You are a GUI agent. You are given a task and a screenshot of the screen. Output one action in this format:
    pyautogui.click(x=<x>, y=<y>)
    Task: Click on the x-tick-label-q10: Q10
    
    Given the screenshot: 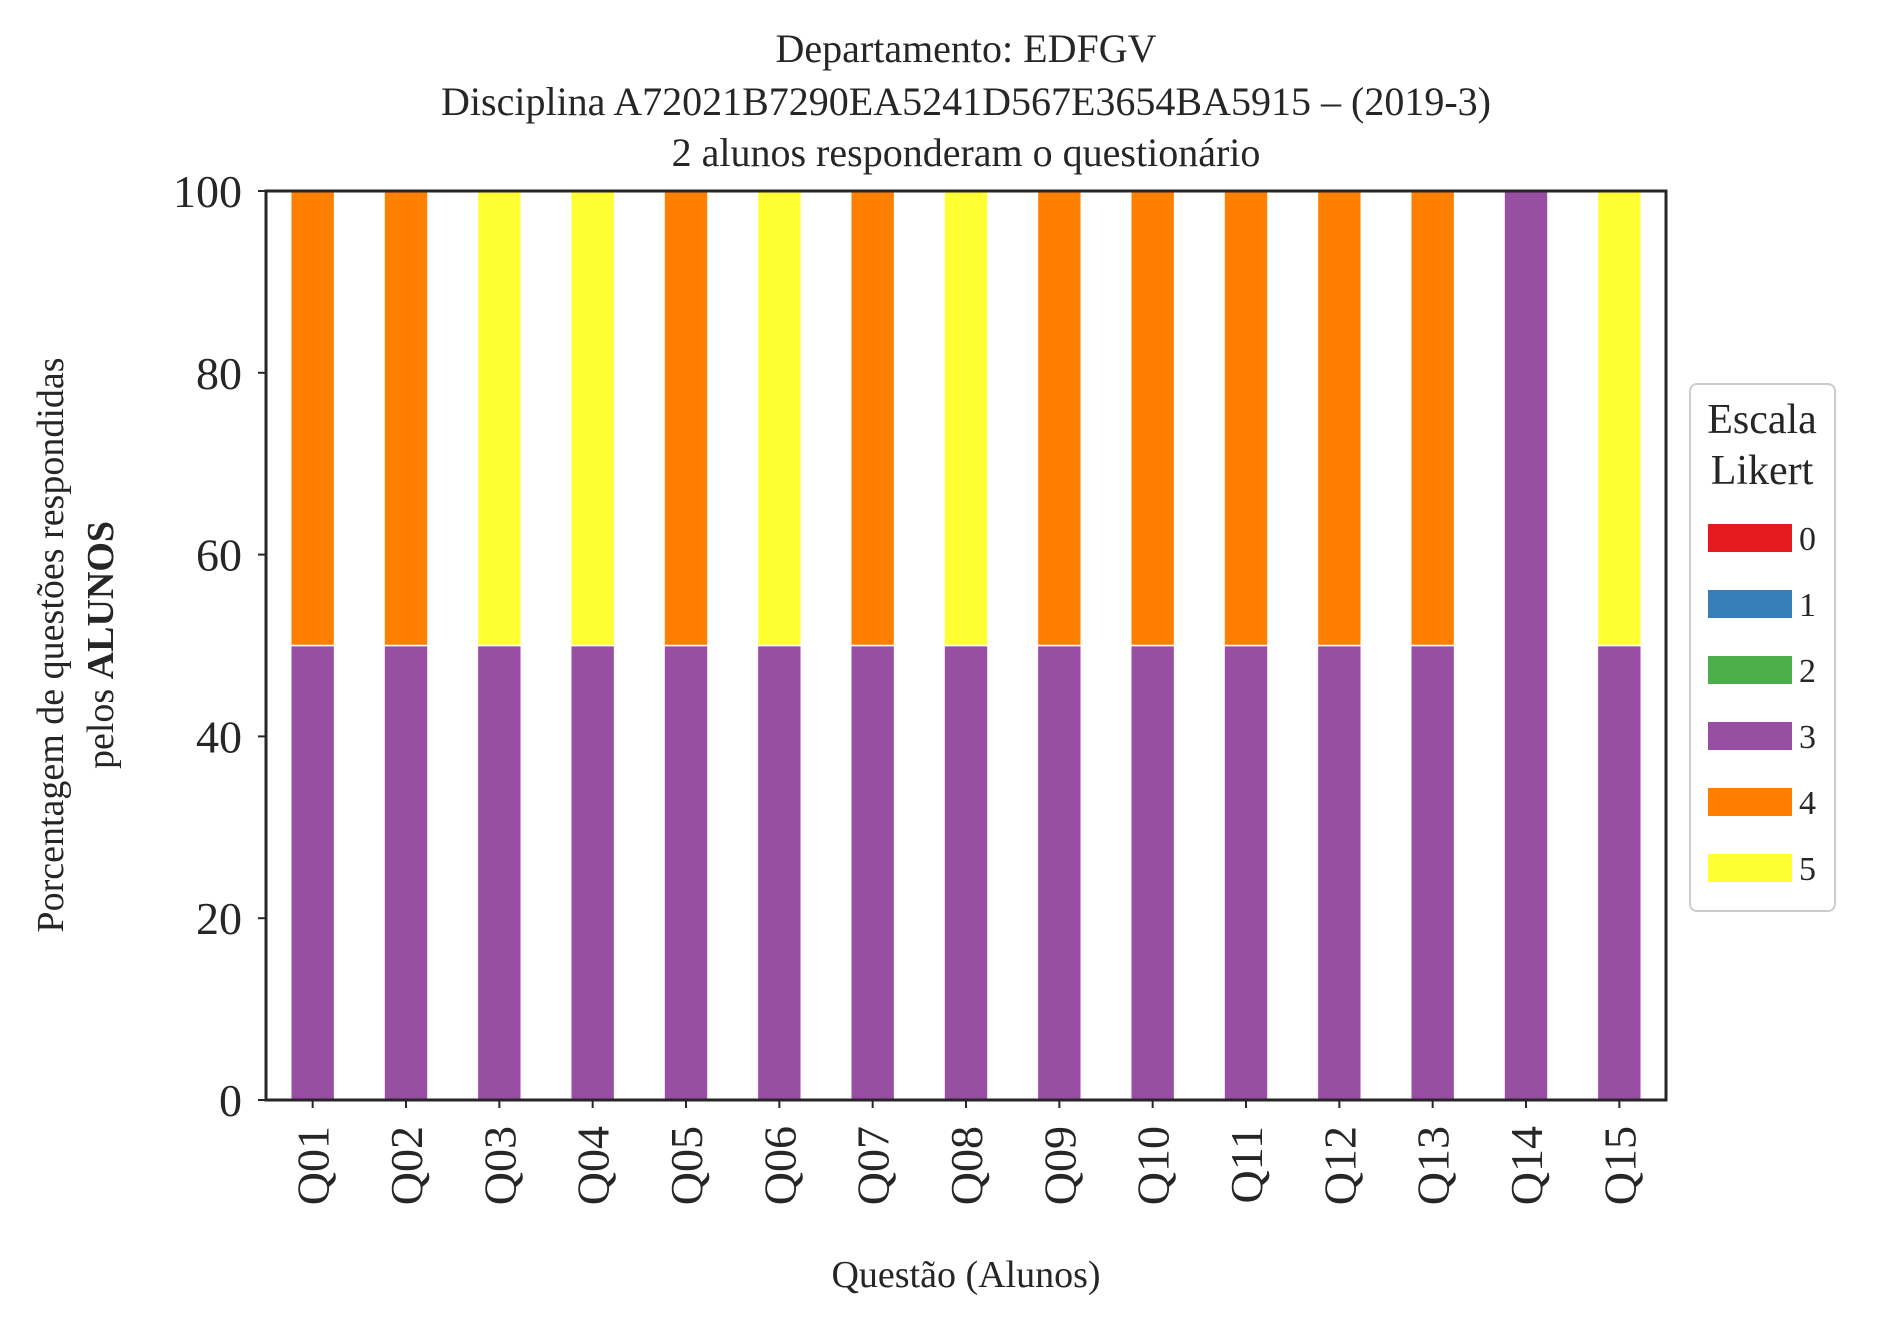 What is the action you would take?
    pyautogui.click(x=1153, y=1165)
    